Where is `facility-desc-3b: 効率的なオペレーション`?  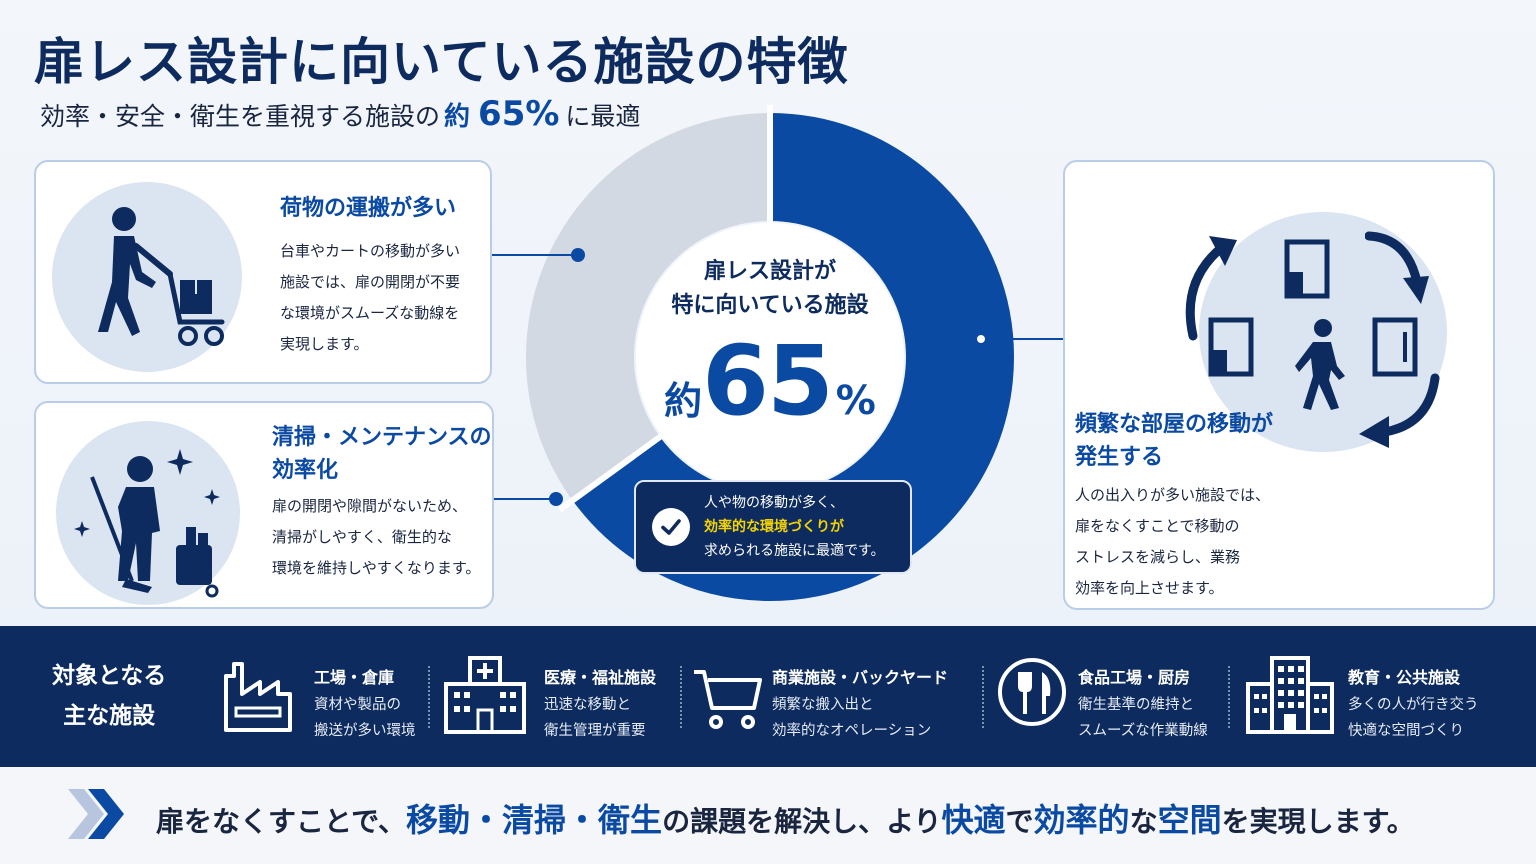
facility-desc-3b: 効率的なオペレーション is located at coordinates (852, 731).